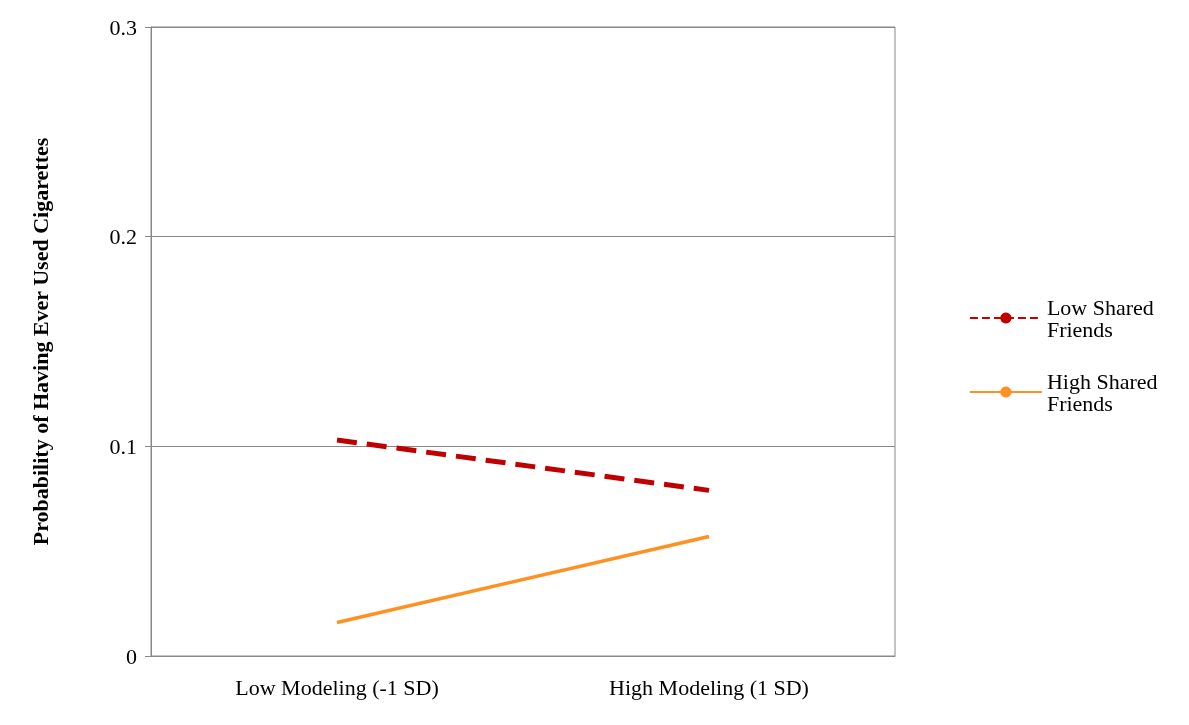 The image size is (1189, 725). What do you see at coordinates (131, 656) in the screenshot?
I see `y-tick-label: 0` at bounding box center [131, 656].